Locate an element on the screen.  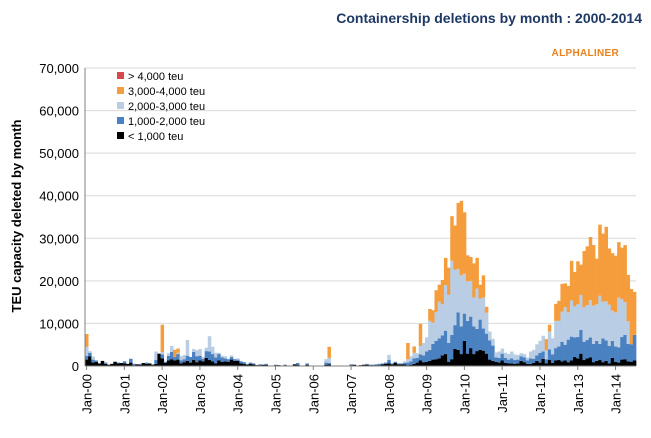
bar-segment-s0-m146 is located at coordinates (546, 364).